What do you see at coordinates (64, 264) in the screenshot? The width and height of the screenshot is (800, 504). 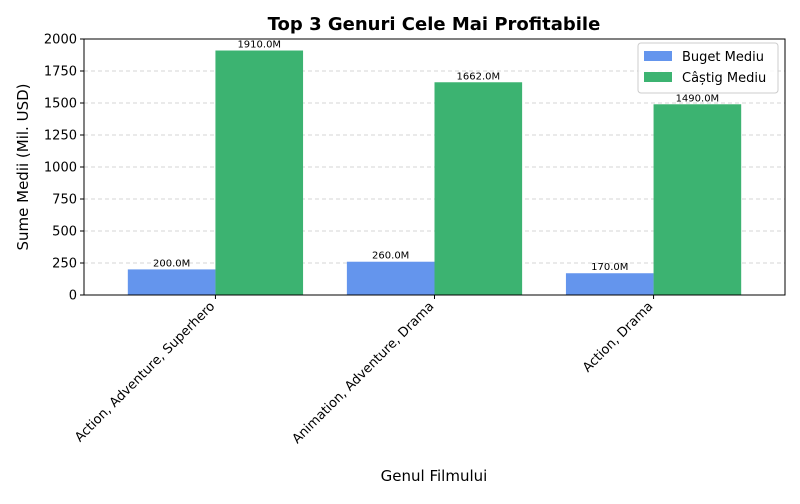 I see `y-tick-label: 250` at bounding box center [64, 264].